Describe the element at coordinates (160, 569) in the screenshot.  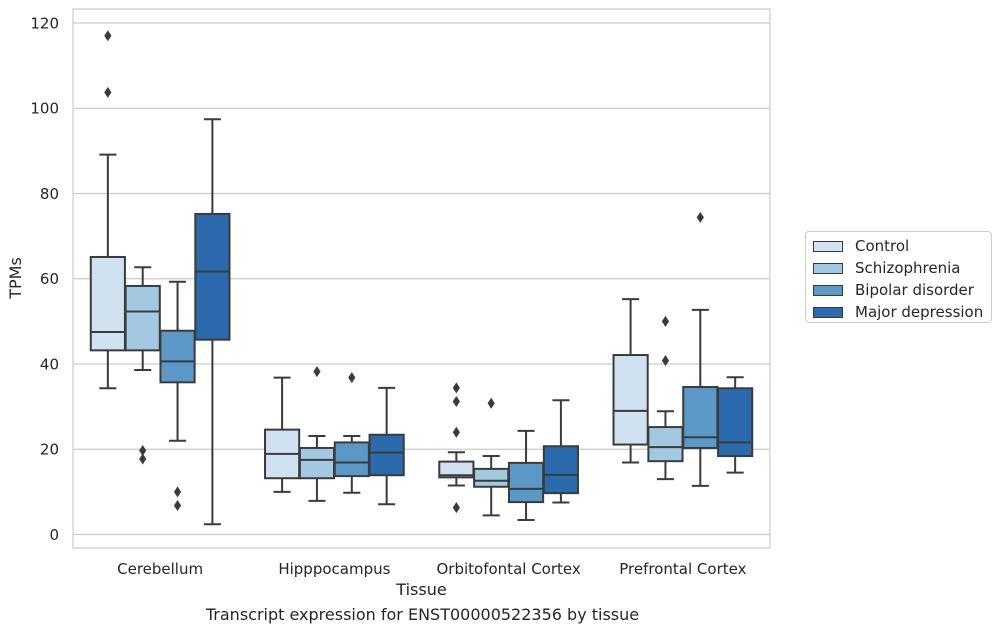
I see `x-tick-label-cerebellum: Cerebellum` at that location.